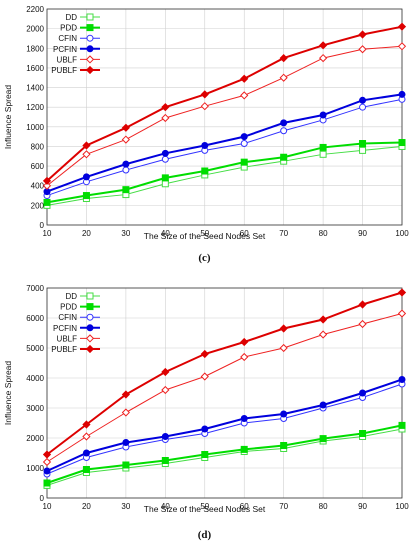 This screenshot has width=415, height=550. I want to click on y-tick-label: 0, so click(42, 498).